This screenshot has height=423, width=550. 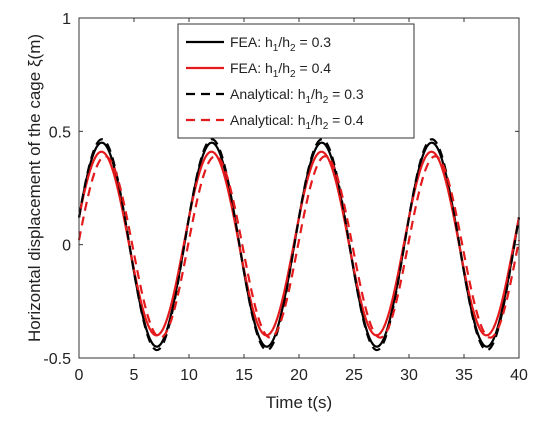 What do you see at coordinates (66, 19) in the screenshot?
I see `y-tick-label: 1` at bounding box center [66, 19].